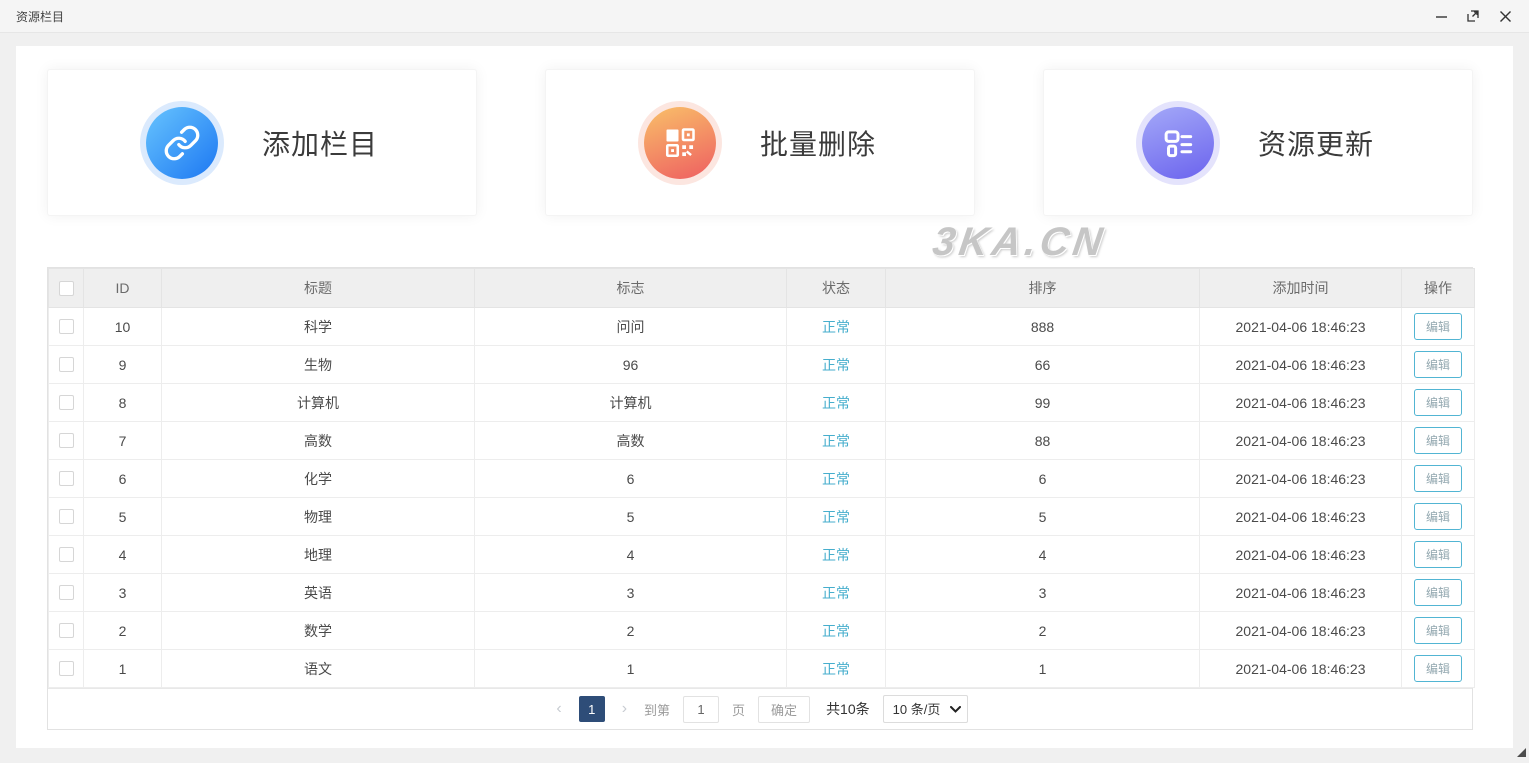 The image size is (1529, 763). What do you see at coordinates (122, 288) in the screenshot?
I see `header-id: ID` at bounding box center [122, 288].